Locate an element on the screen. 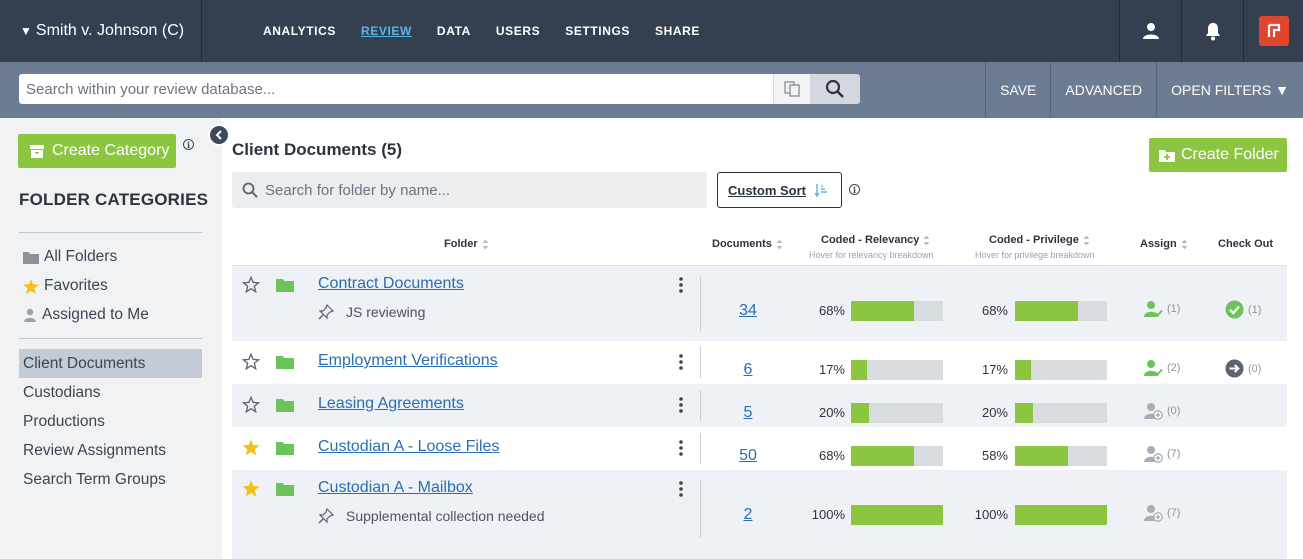 This screenshot has height=559, width=1303. assign-button: (2) is located at coordinates (1161, 368).